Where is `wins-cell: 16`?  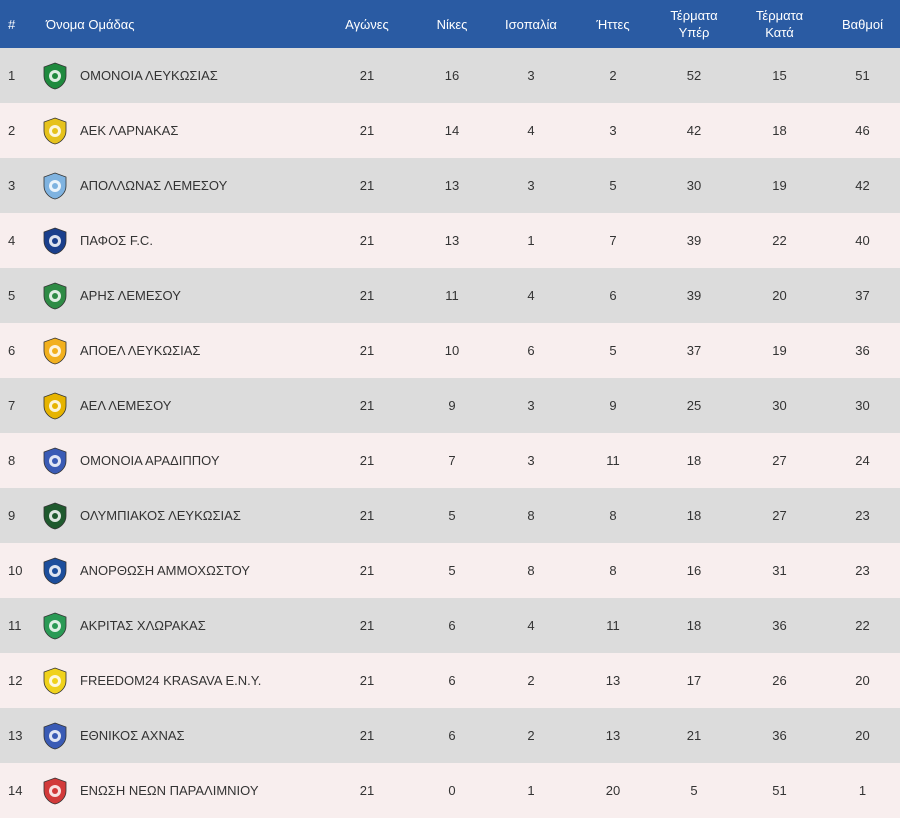
wins-cell: 16 is located at coordinates (452, 75).